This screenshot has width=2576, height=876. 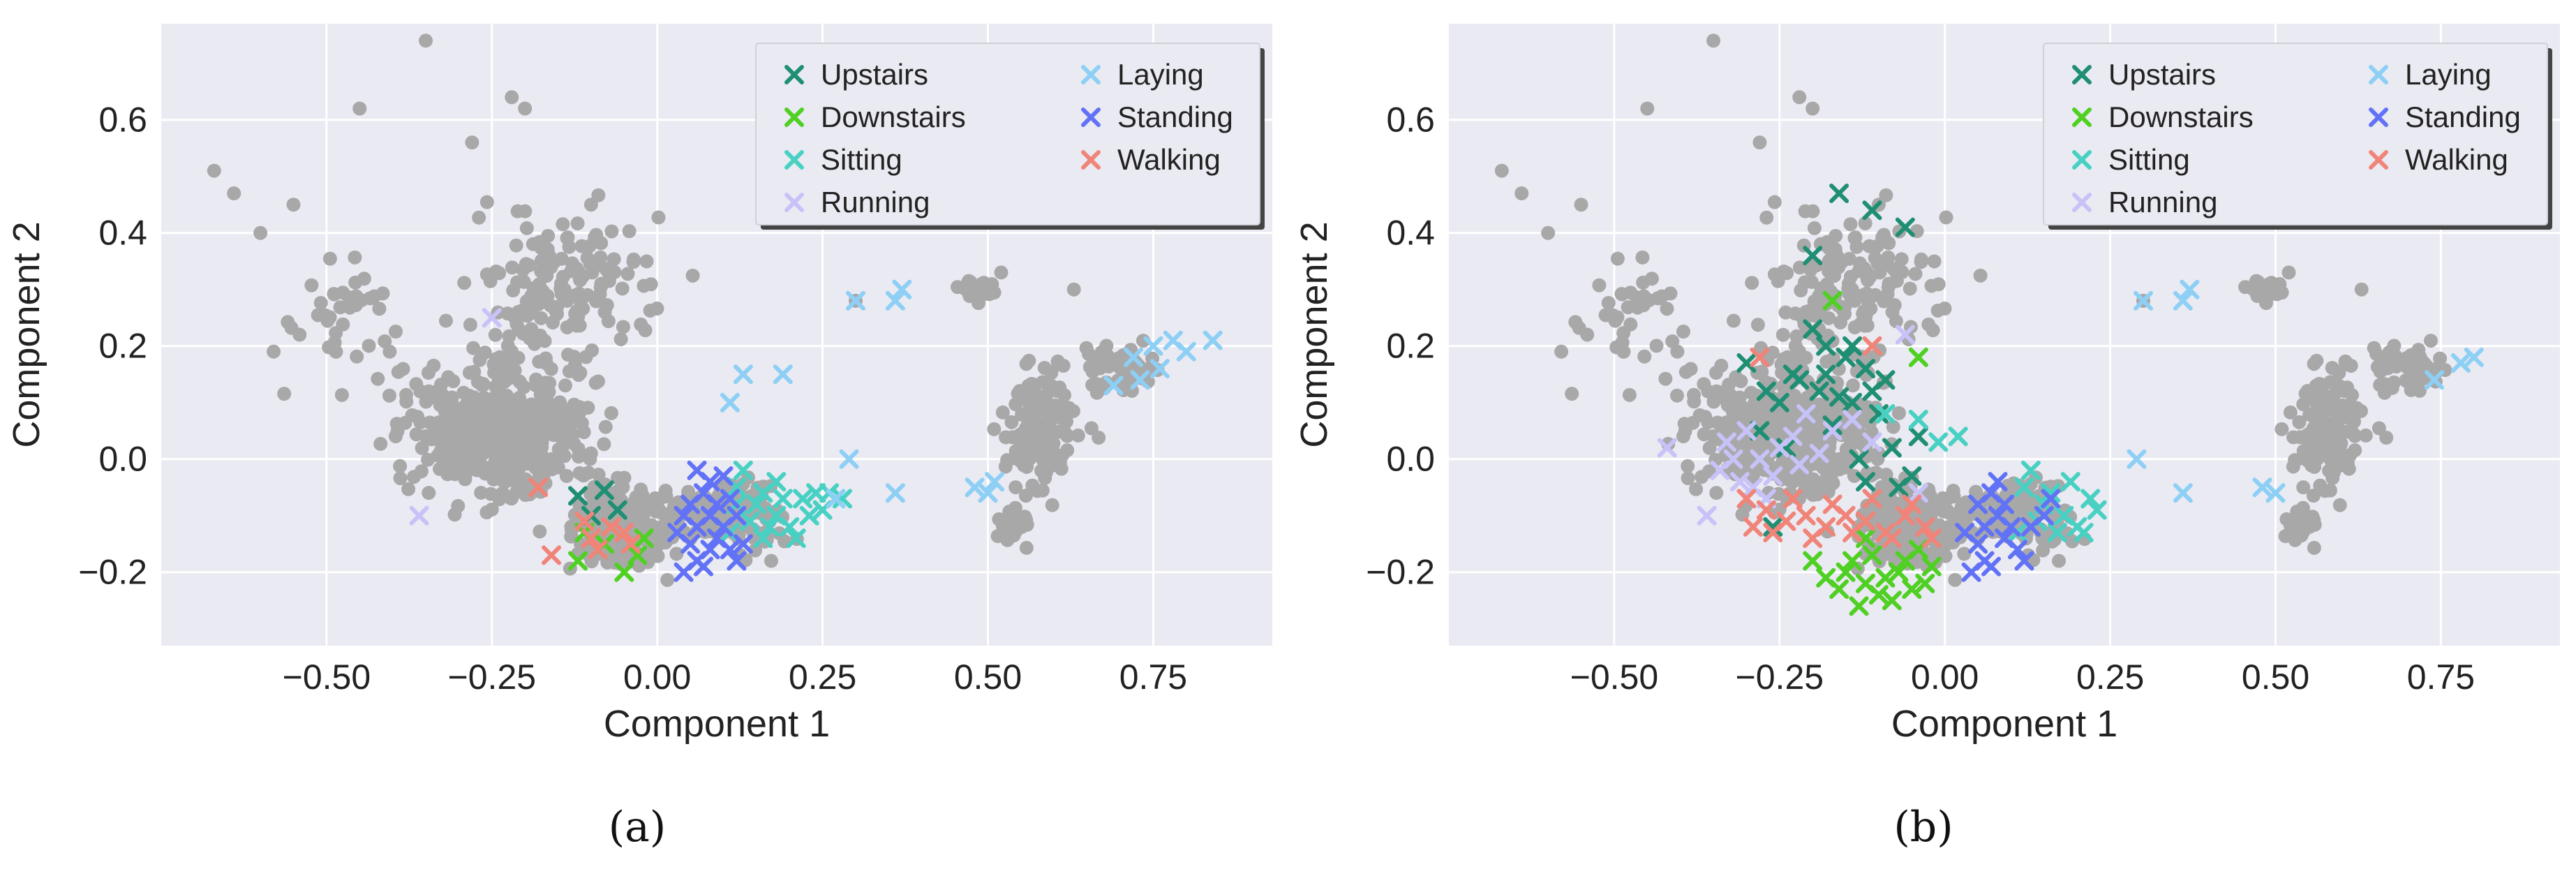 What do you see at coordinates (971, 394) in the screenshot?
I see `series-laying` at bounding box center [971, 394].